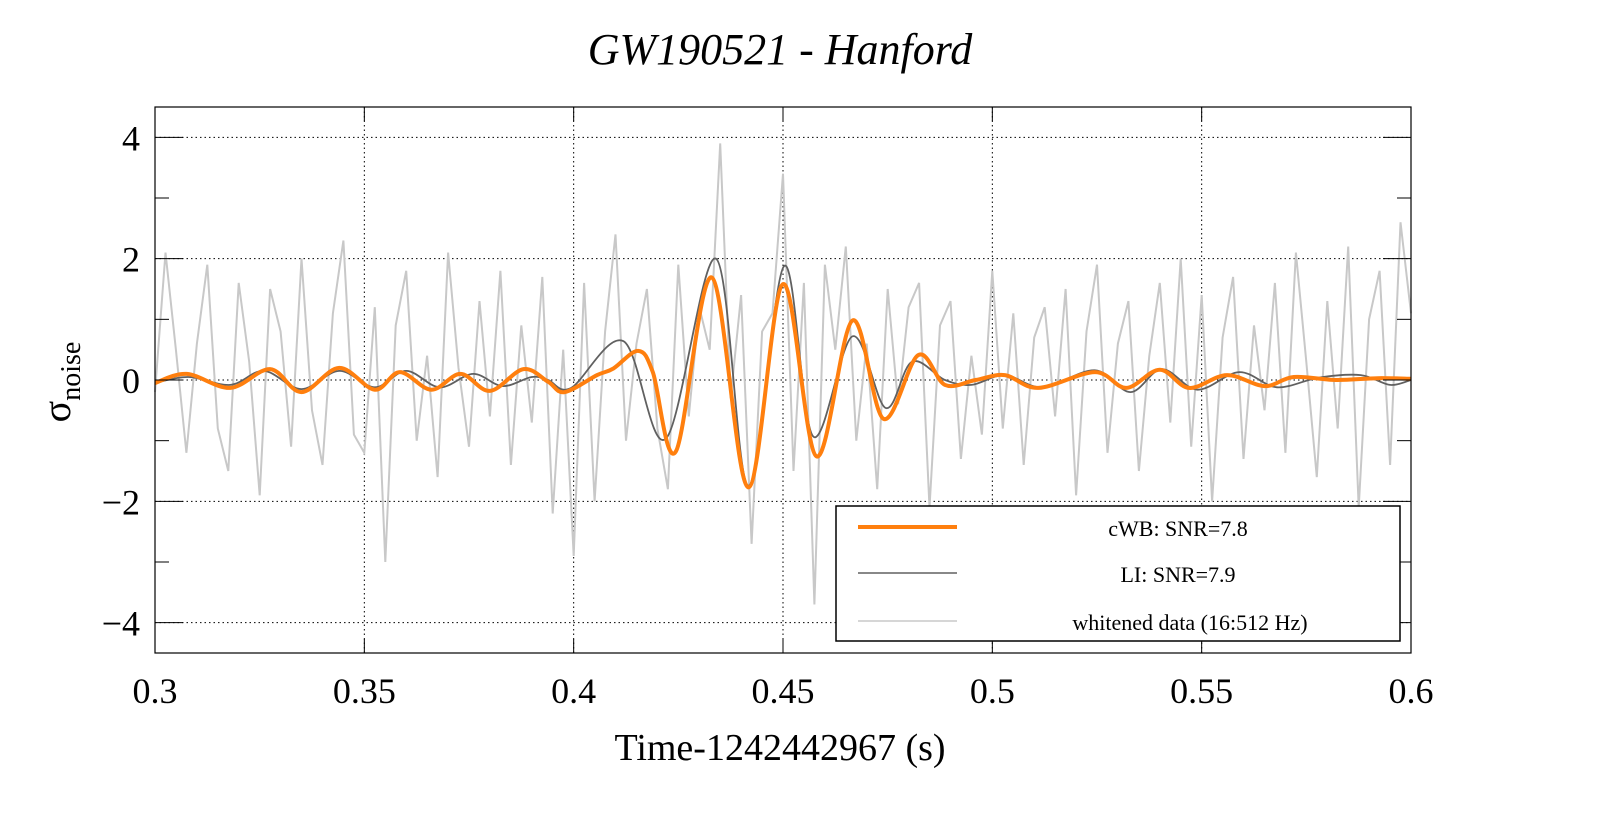 Image resolution: width=1599 pixels, height=813 pixels. What do you see at coordinates (131, 381) in the screenshot?
I see `y-tick-label: 0` at bounding box center [131, 381].